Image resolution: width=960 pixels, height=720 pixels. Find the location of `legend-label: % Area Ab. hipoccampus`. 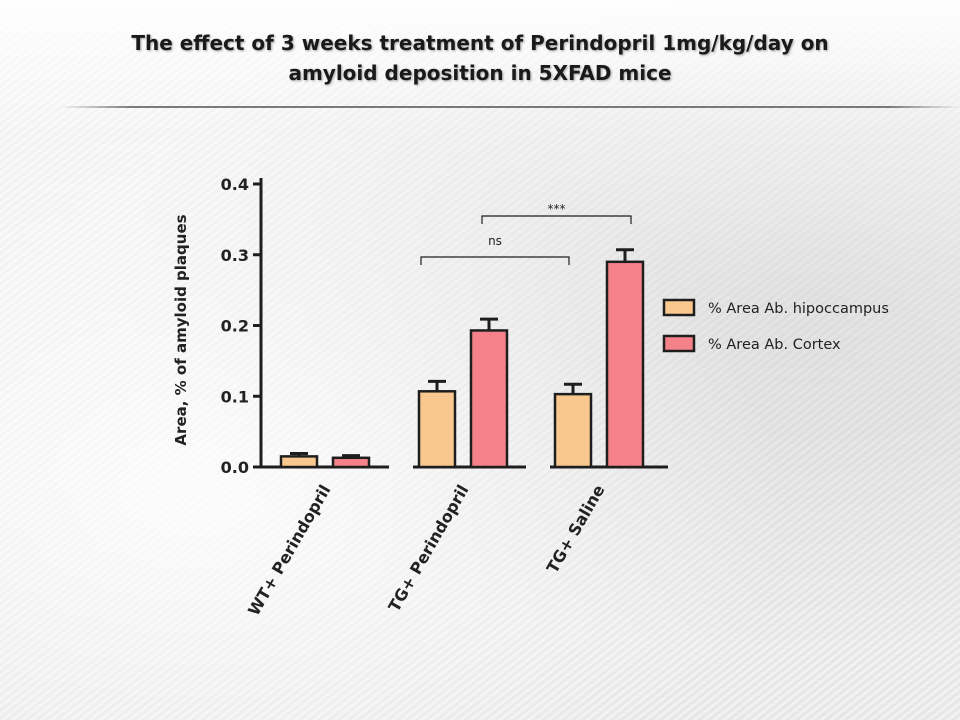

legend-label: % Area Ab. hipoccampus is located at coordinates (798, 309).